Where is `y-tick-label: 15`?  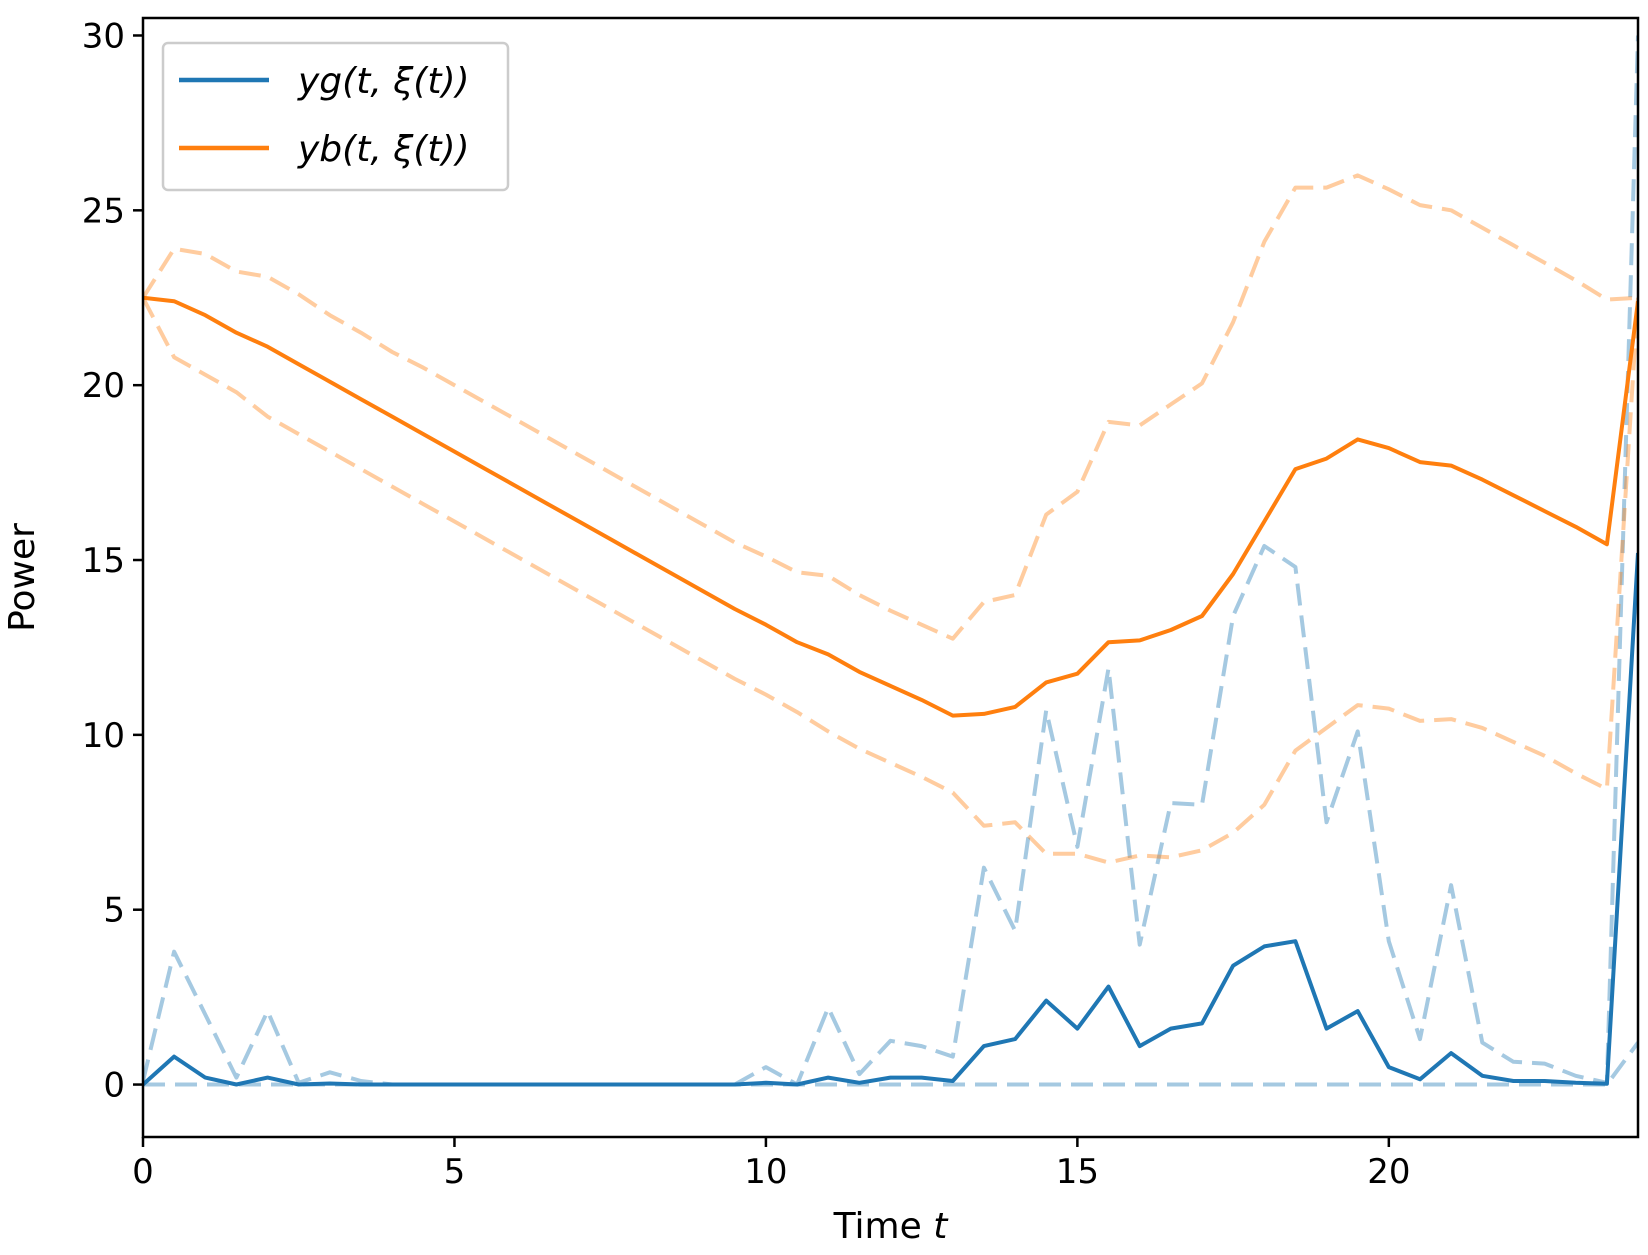
y-tick-label: 15 is located at coordinates (103, 561).